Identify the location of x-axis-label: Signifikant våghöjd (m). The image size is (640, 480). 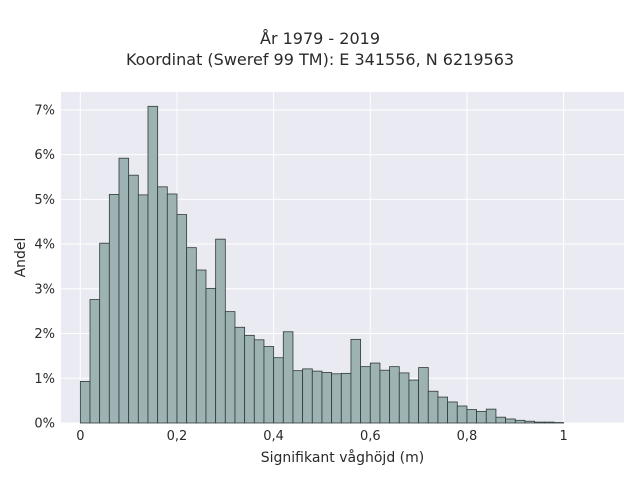
(342, 457).